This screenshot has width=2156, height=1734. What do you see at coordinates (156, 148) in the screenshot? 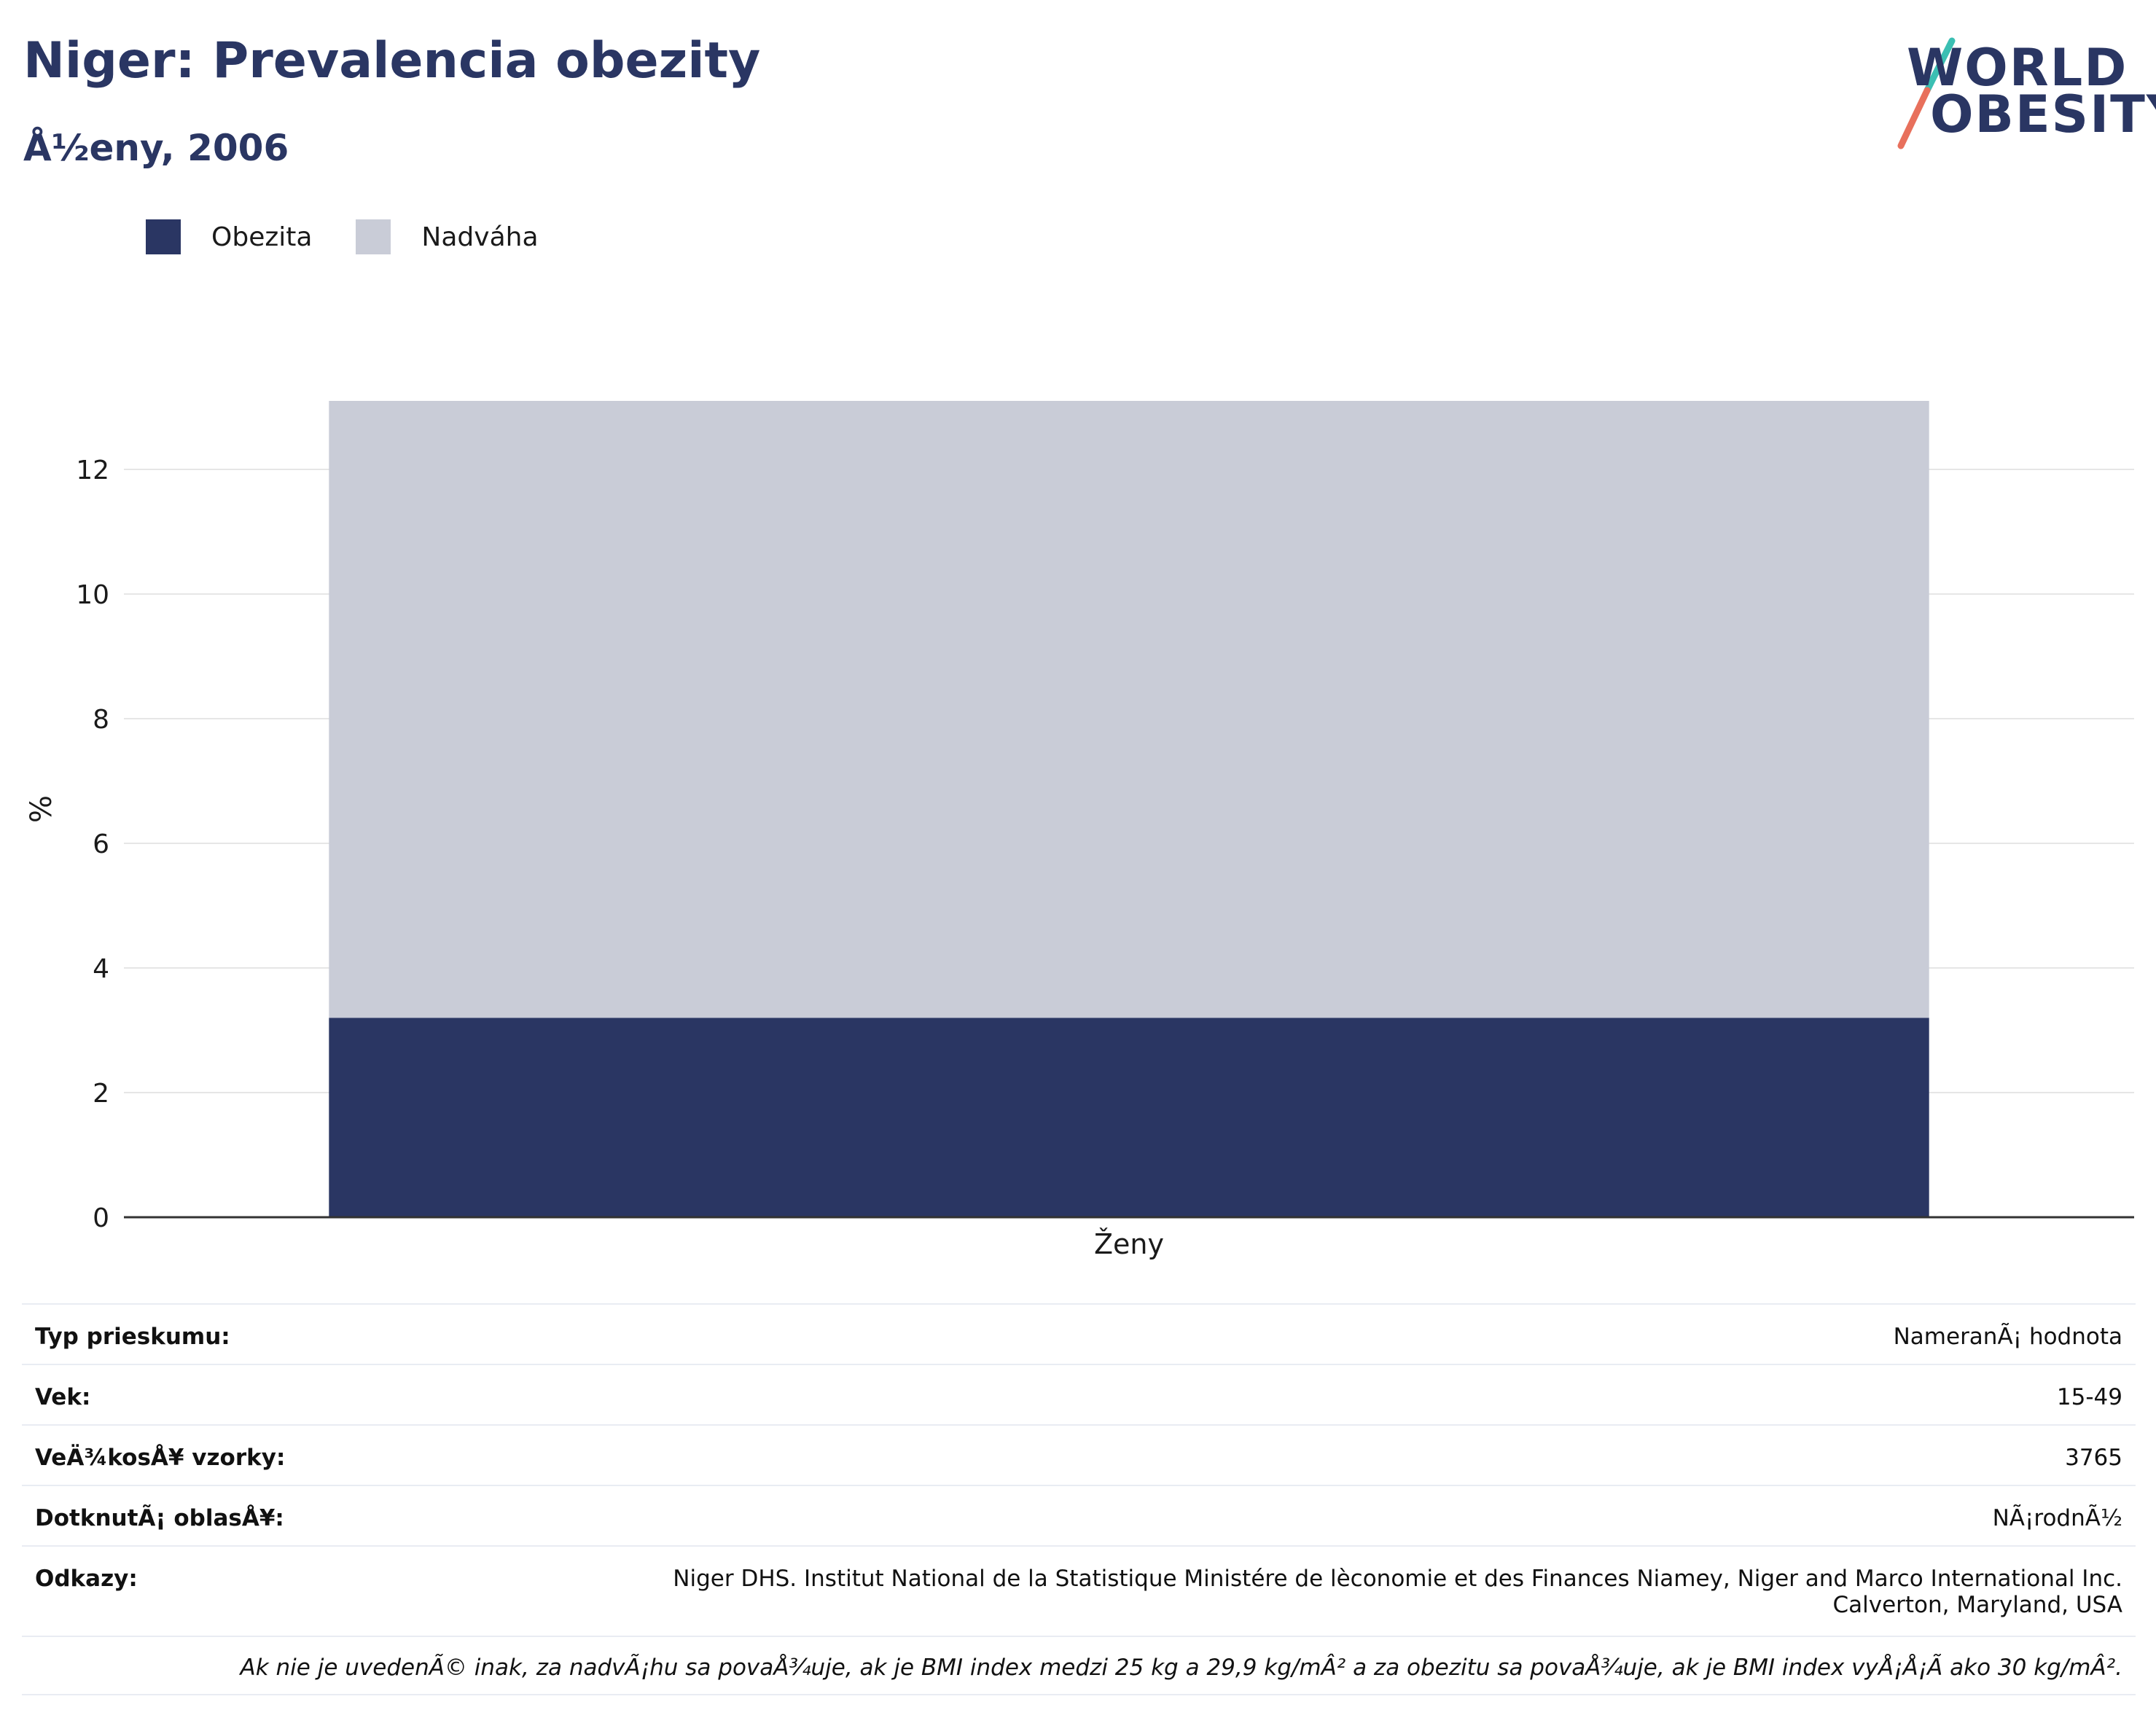
I see `page-subtitle: Å½eny, 2006` at bounding box center [156, 148].